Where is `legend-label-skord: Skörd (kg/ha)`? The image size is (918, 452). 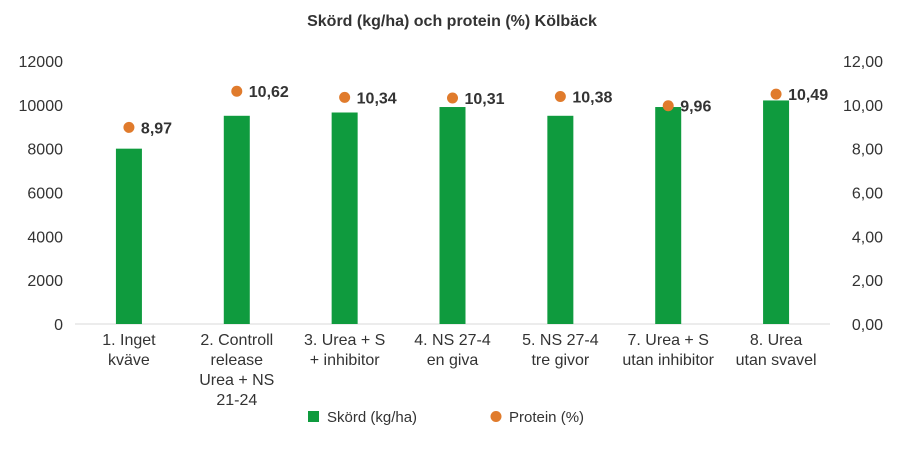 legend-label-skord: Skörd (kg/ha) is located at coordinates (372, 417).